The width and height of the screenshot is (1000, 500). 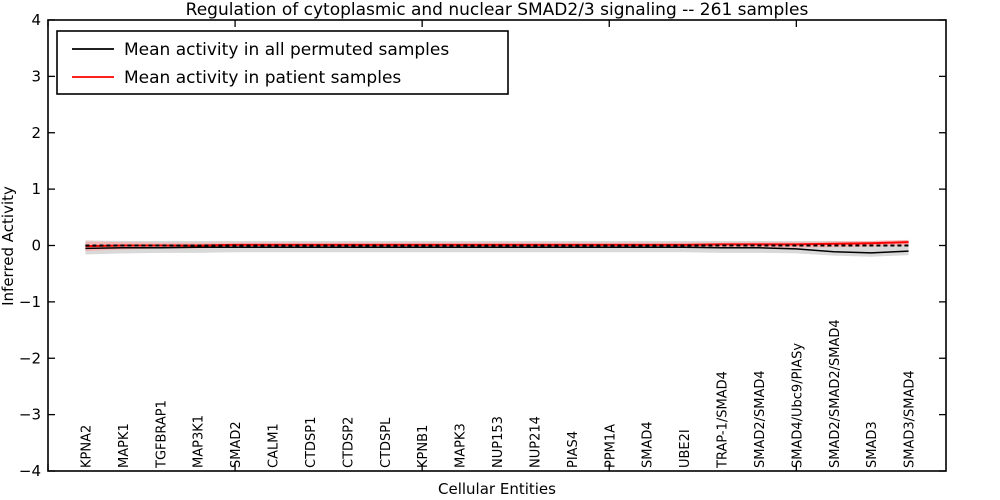 What do you see at coordinates (36, 133) in the screenshot?
I see `y-tick-label: 2` at bounding box center [36, 133].